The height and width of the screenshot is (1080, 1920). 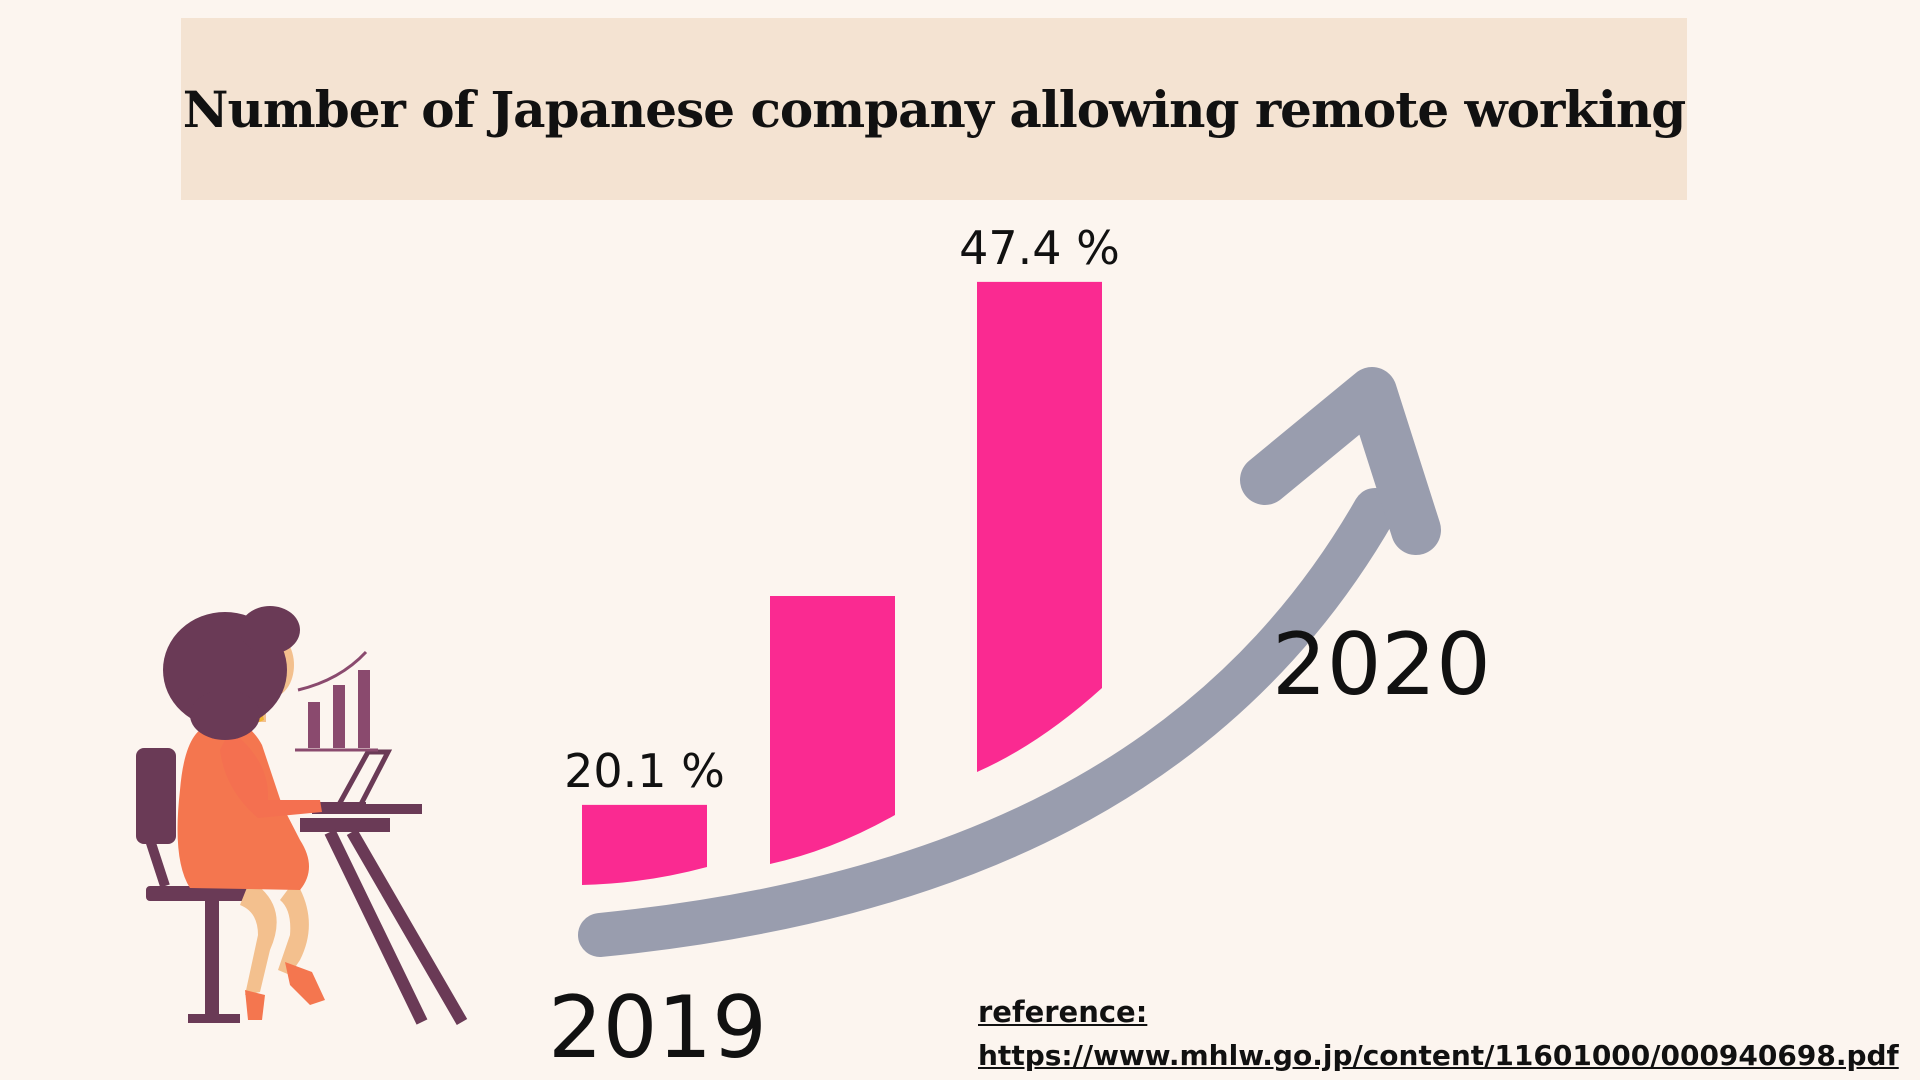 What do you see at coordinates (1063, 1012) in the screenshot?
I see `reference-label: reference:` at bounding box center [1063, 1012].